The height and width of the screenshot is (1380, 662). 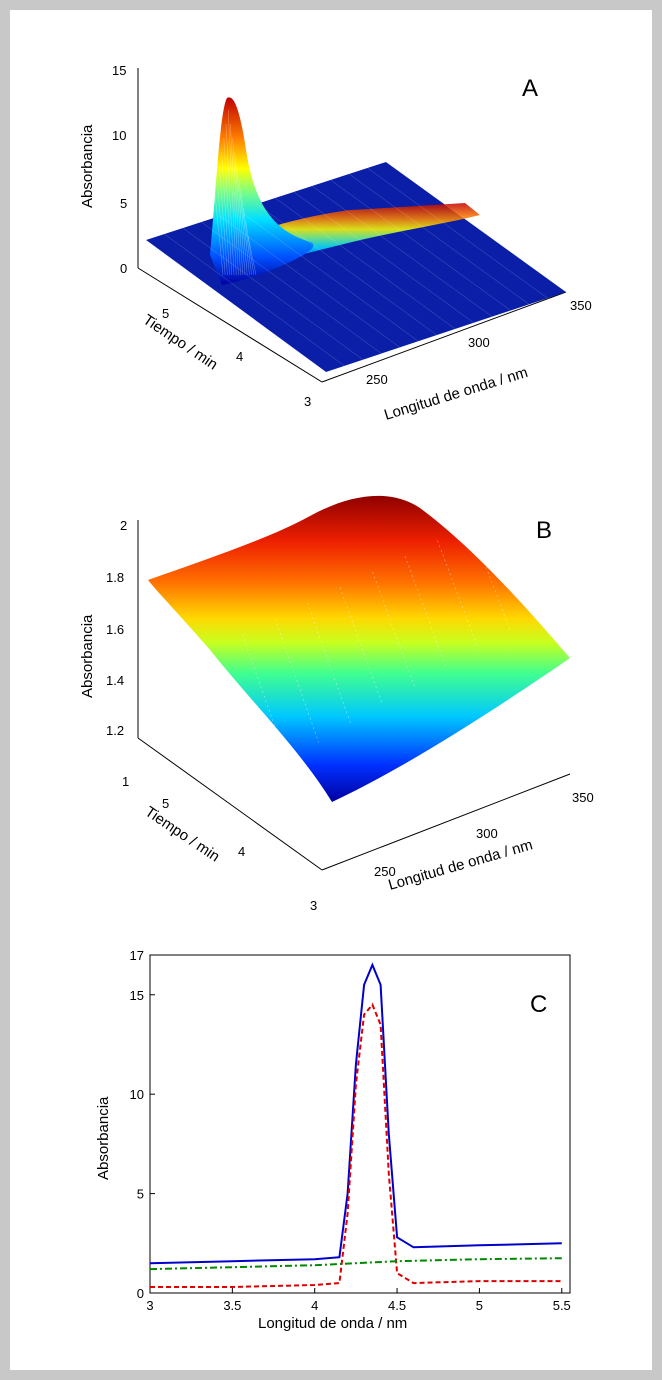 What do you see at coordinates (115, 730) in the screenshot?
I see `panel-b-z-tick-label: 1.2` at bounding box center [115, 730].